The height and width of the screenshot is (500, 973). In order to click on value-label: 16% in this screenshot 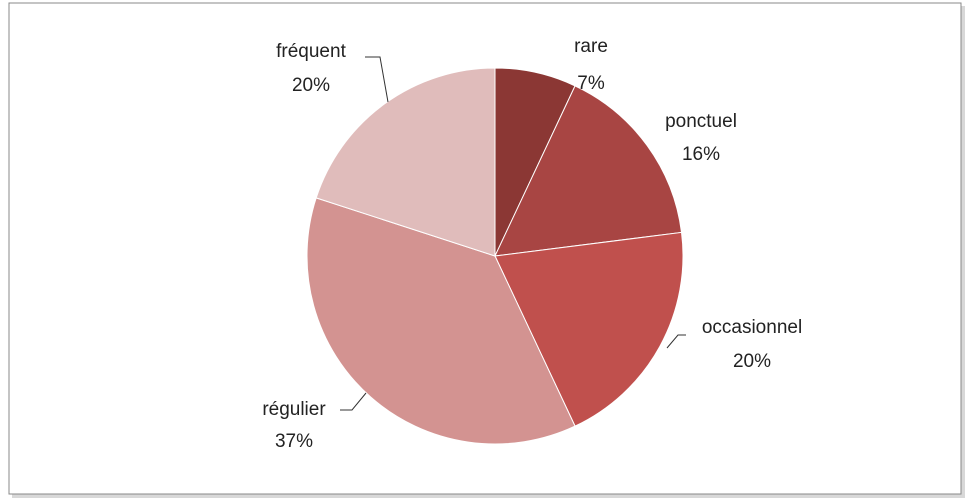, I will do `click(701, 154)`.